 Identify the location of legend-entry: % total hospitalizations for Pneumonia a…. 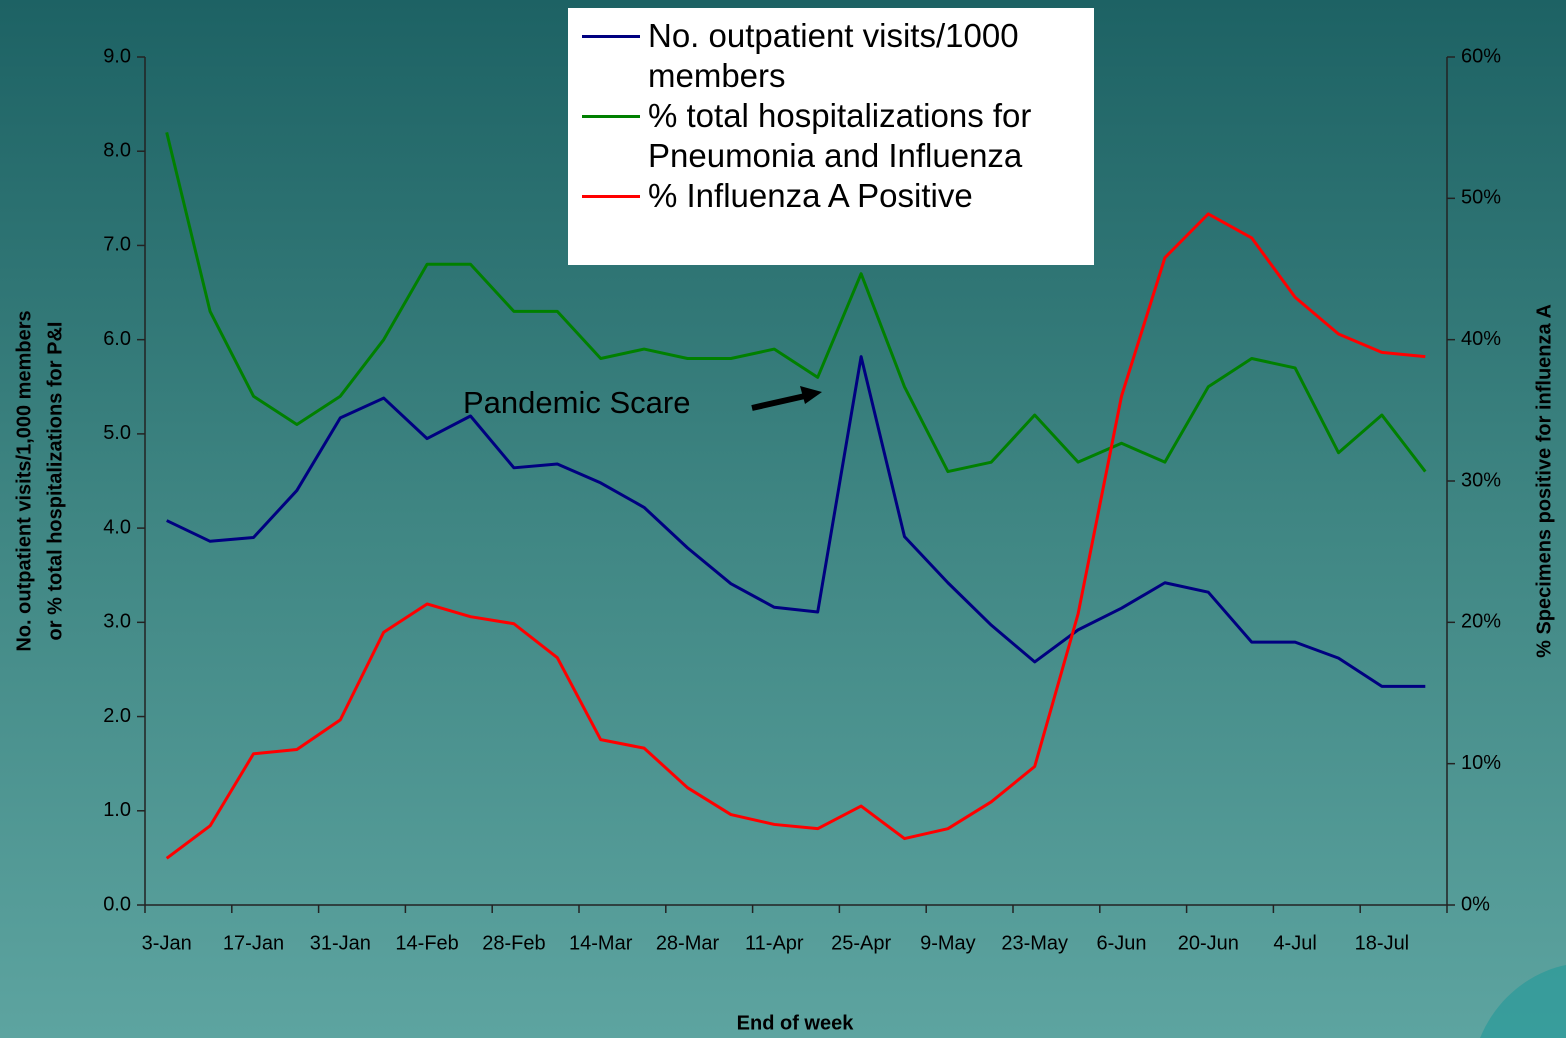
(838, 136).